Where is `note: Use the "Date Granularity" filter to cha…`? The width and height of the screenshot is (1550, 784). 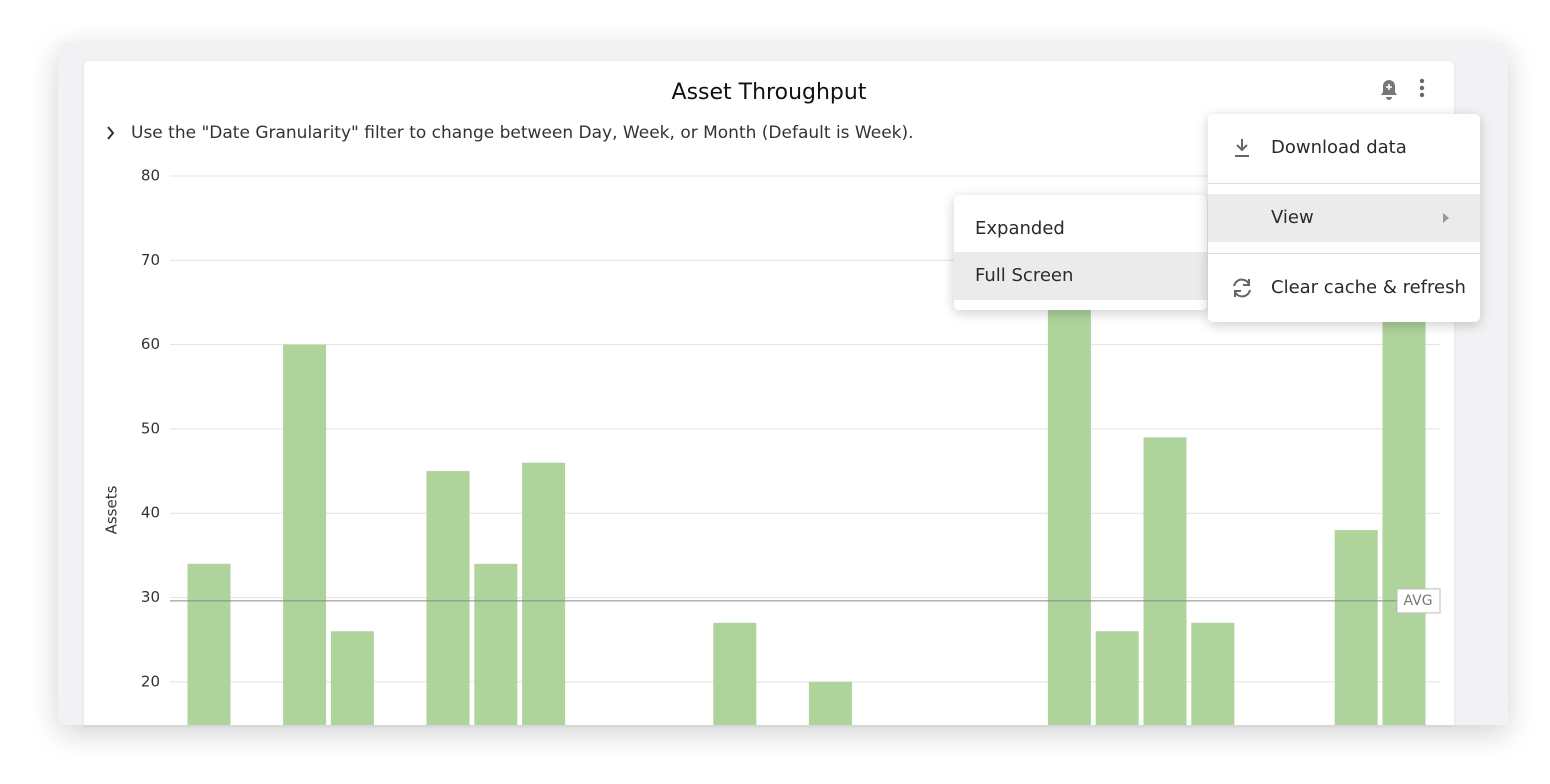
note: Use the "Date Granularity" filter to cha… is located at coordinates (522, 133).